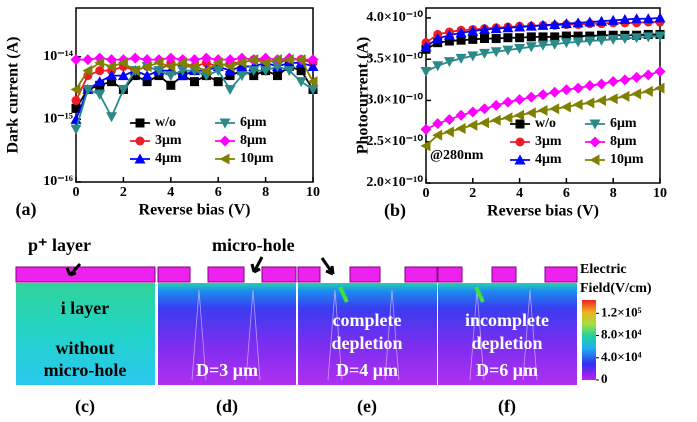 The image size is (697, 422). Describe the element at coordinates (507, 370) in the screenshot. I see `text: D=6 μm` at that location.